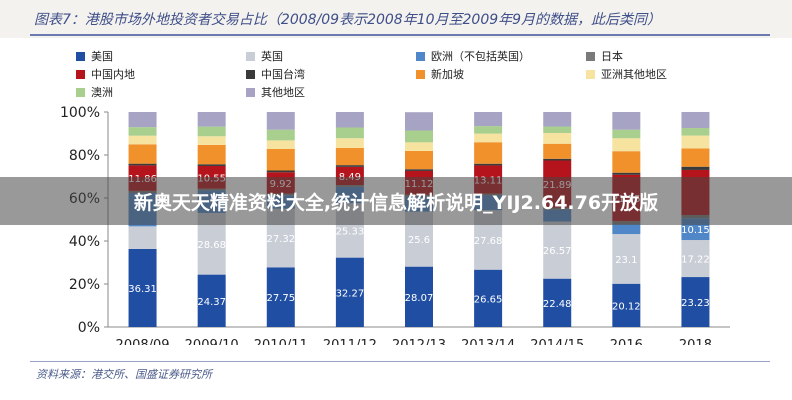 The height and width of the screenshot is (400, 792). Describe the element at coordinates (400, 361) in the screenshot. I see `source-rule` at that location.